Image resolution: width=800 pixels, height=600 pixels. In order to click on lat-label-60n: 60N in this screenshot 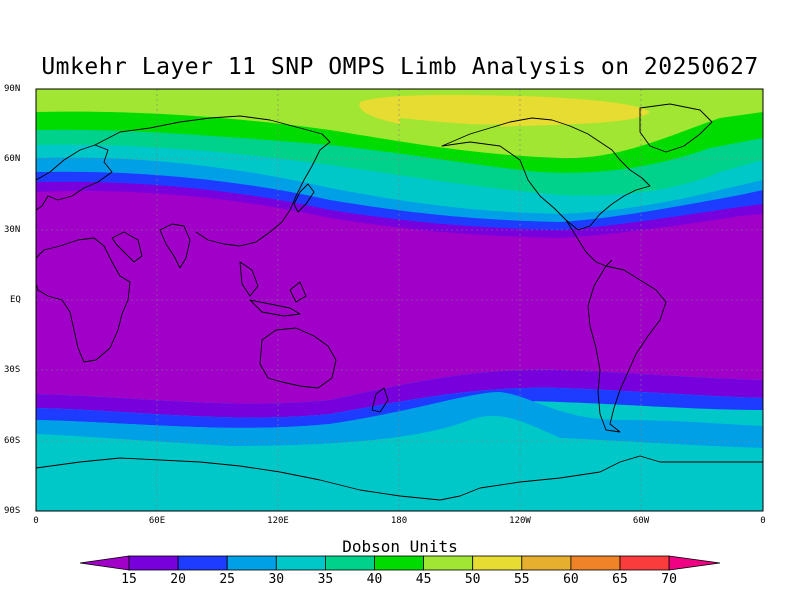, I will do `click(12, 159)`.